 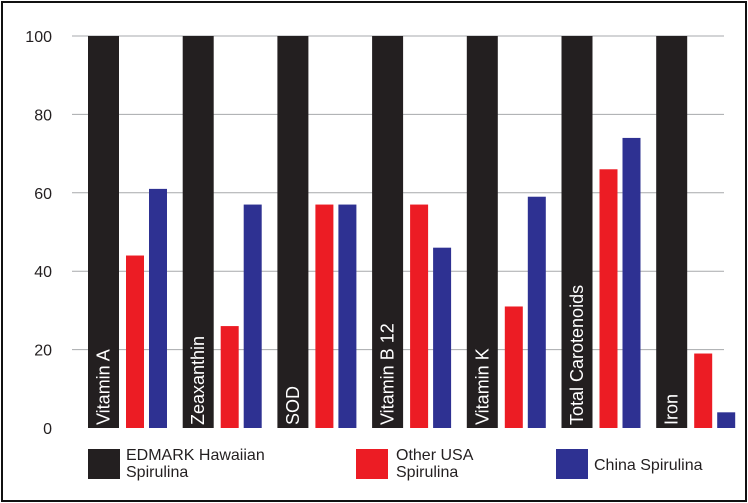 I want to click on y-tick-label: 0, so click(x=47, y=429).